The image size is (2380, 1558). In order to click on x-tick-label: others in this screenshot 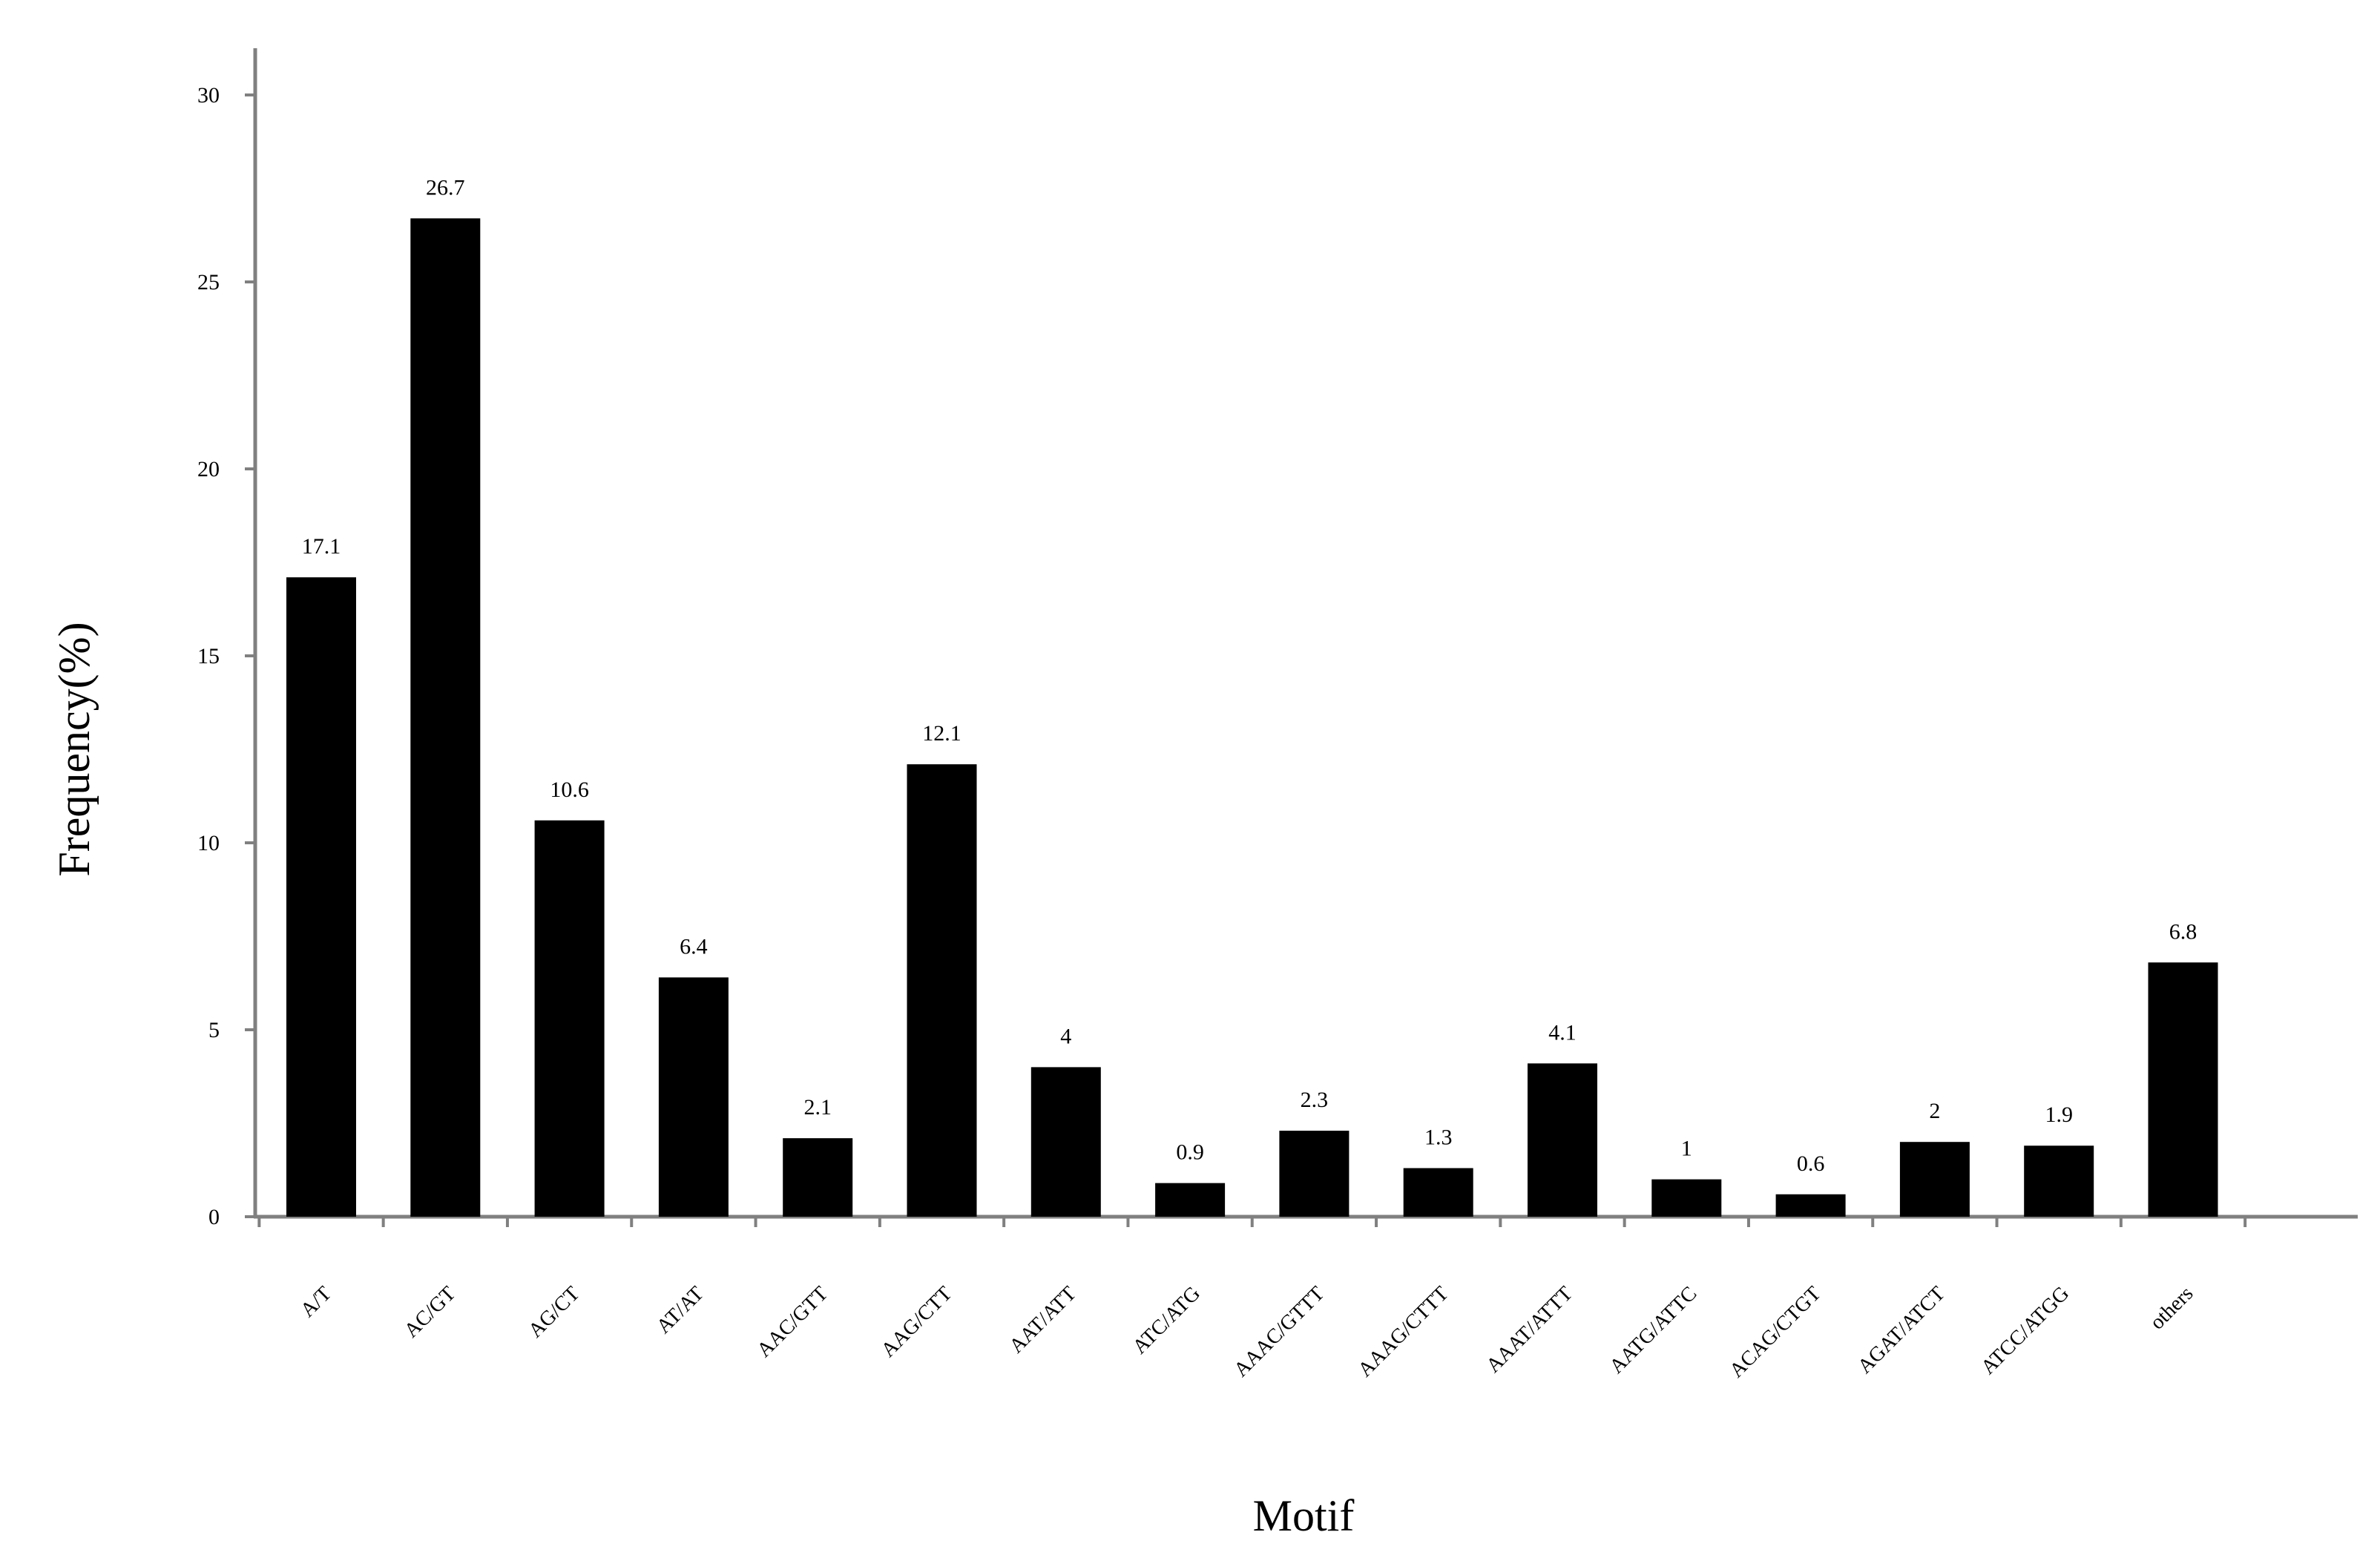, I will do `click(2171, 1308)`.